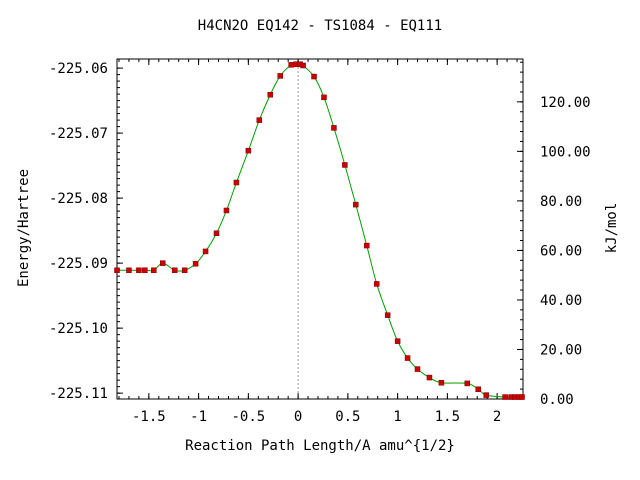  I want to click on x-axis-label: Reaction Path Length/A amu^{1/2}, so click(320, 446).